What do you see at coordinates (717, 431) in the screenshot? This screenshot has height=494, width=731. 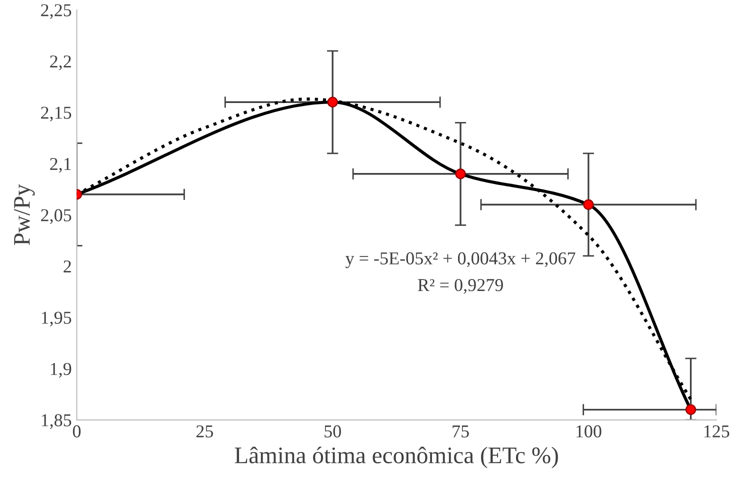 I see `x-tick-label: 125` at bounding box center [717, 431].